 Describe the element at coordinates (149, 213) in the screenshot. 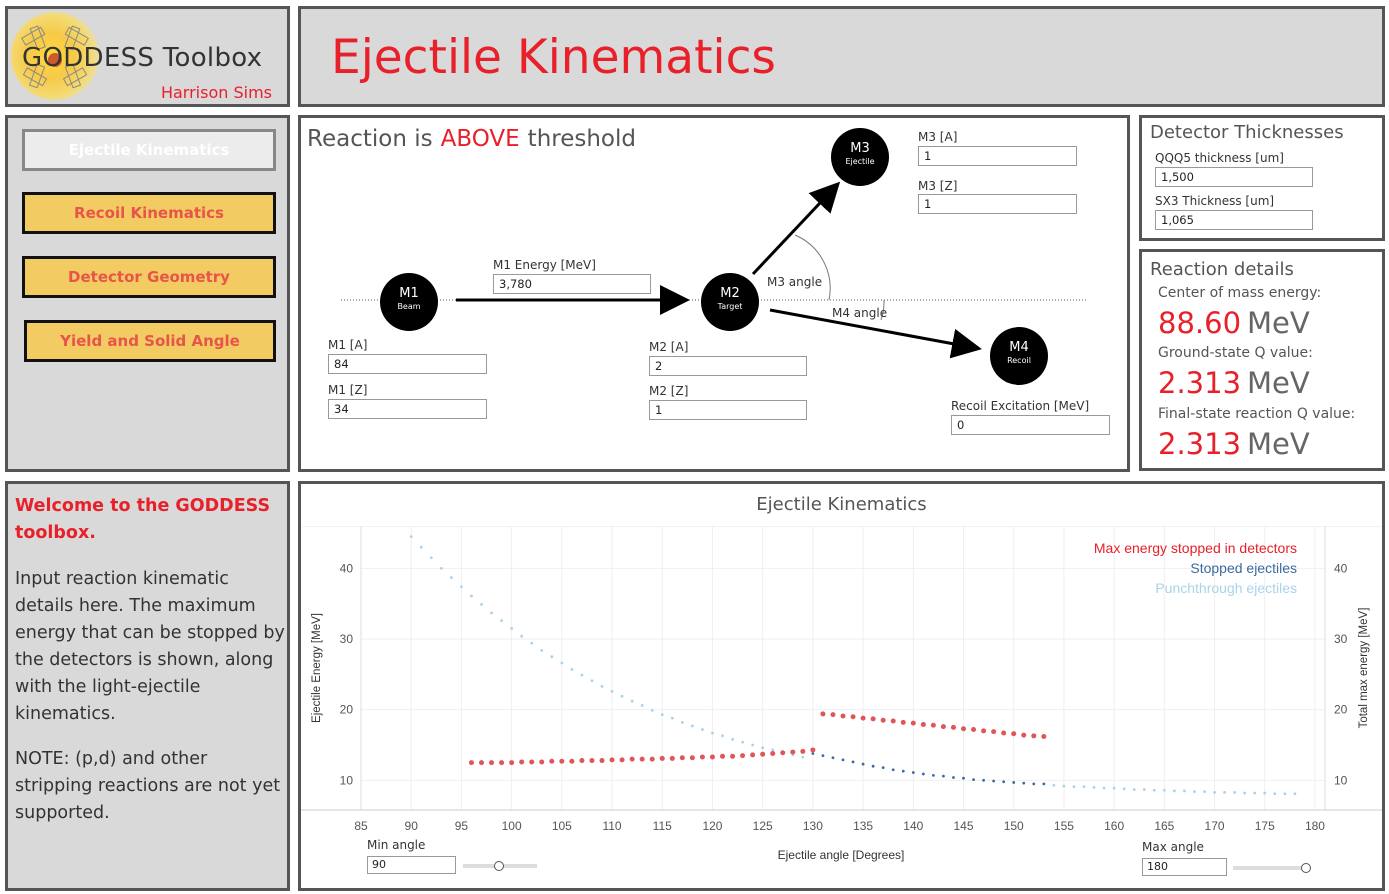

I see `nav-recoil-kinematics: Recoil Kinematics` at that location.